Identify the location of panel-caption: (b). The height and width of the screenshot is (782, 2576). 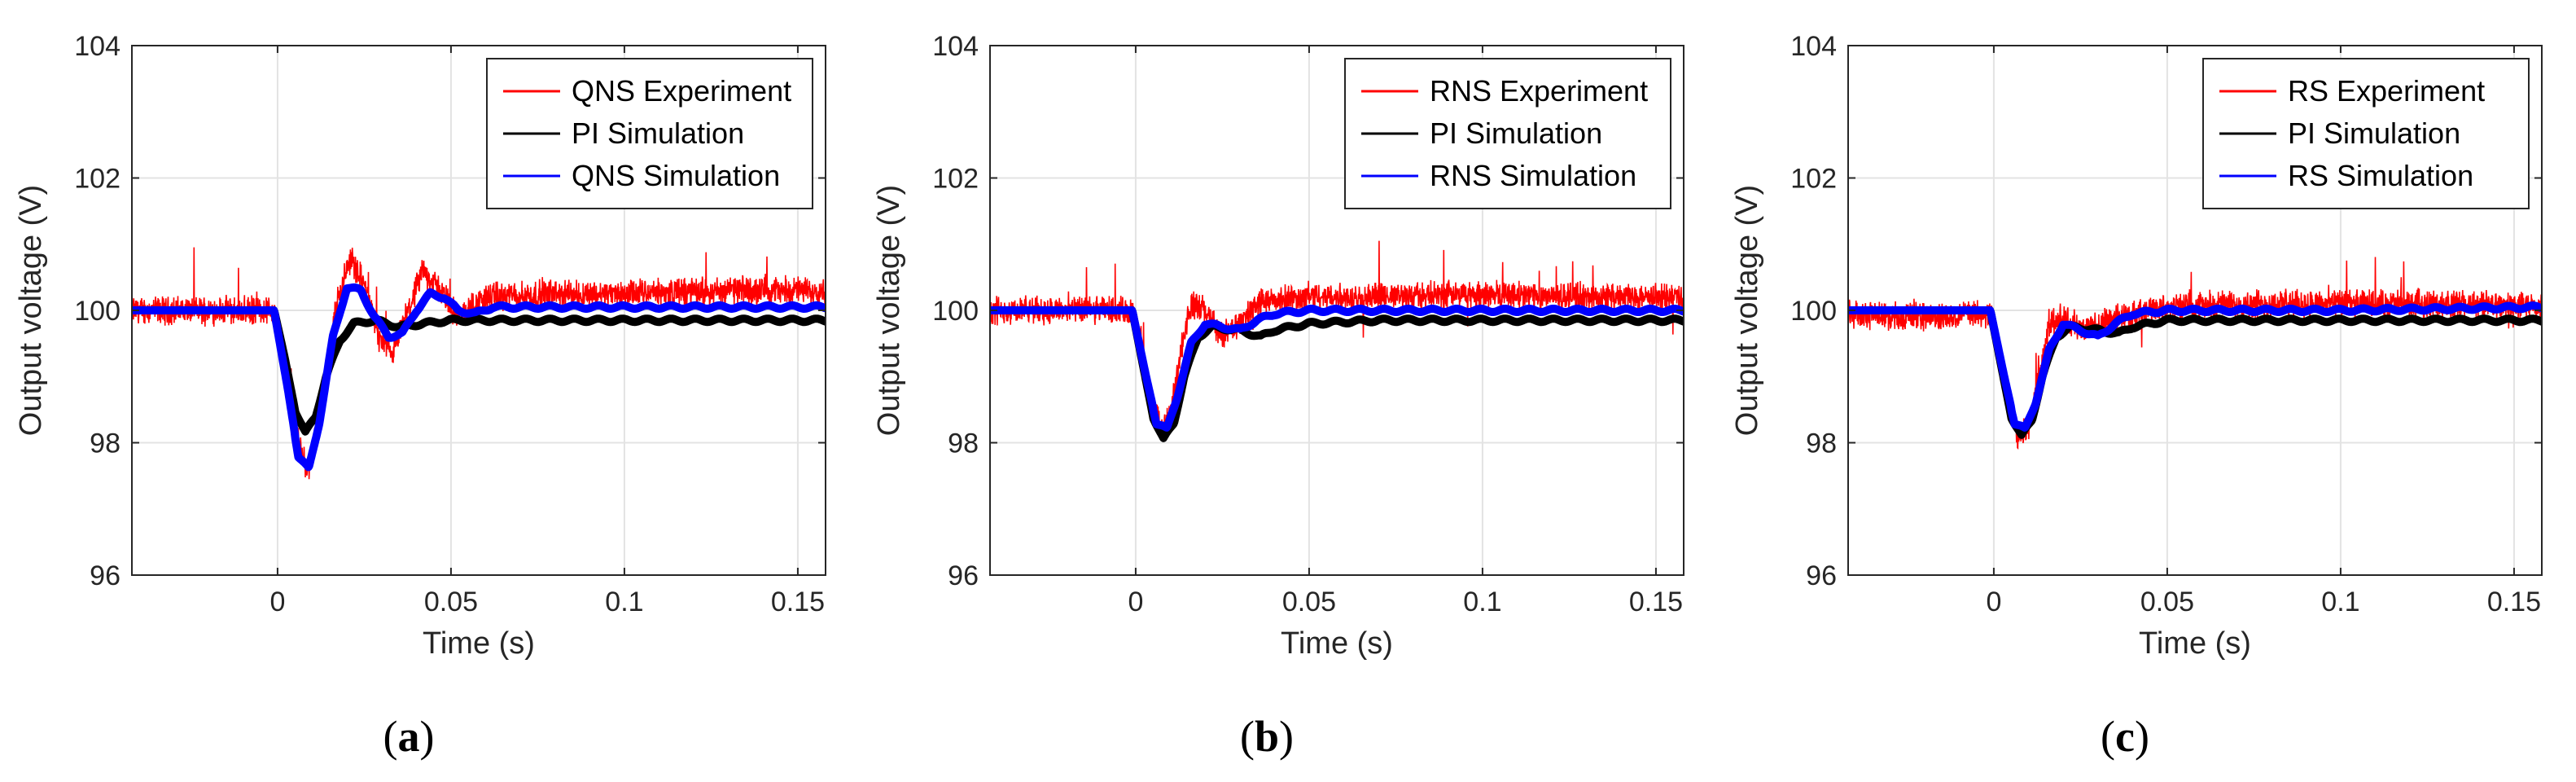
(1267, 736).